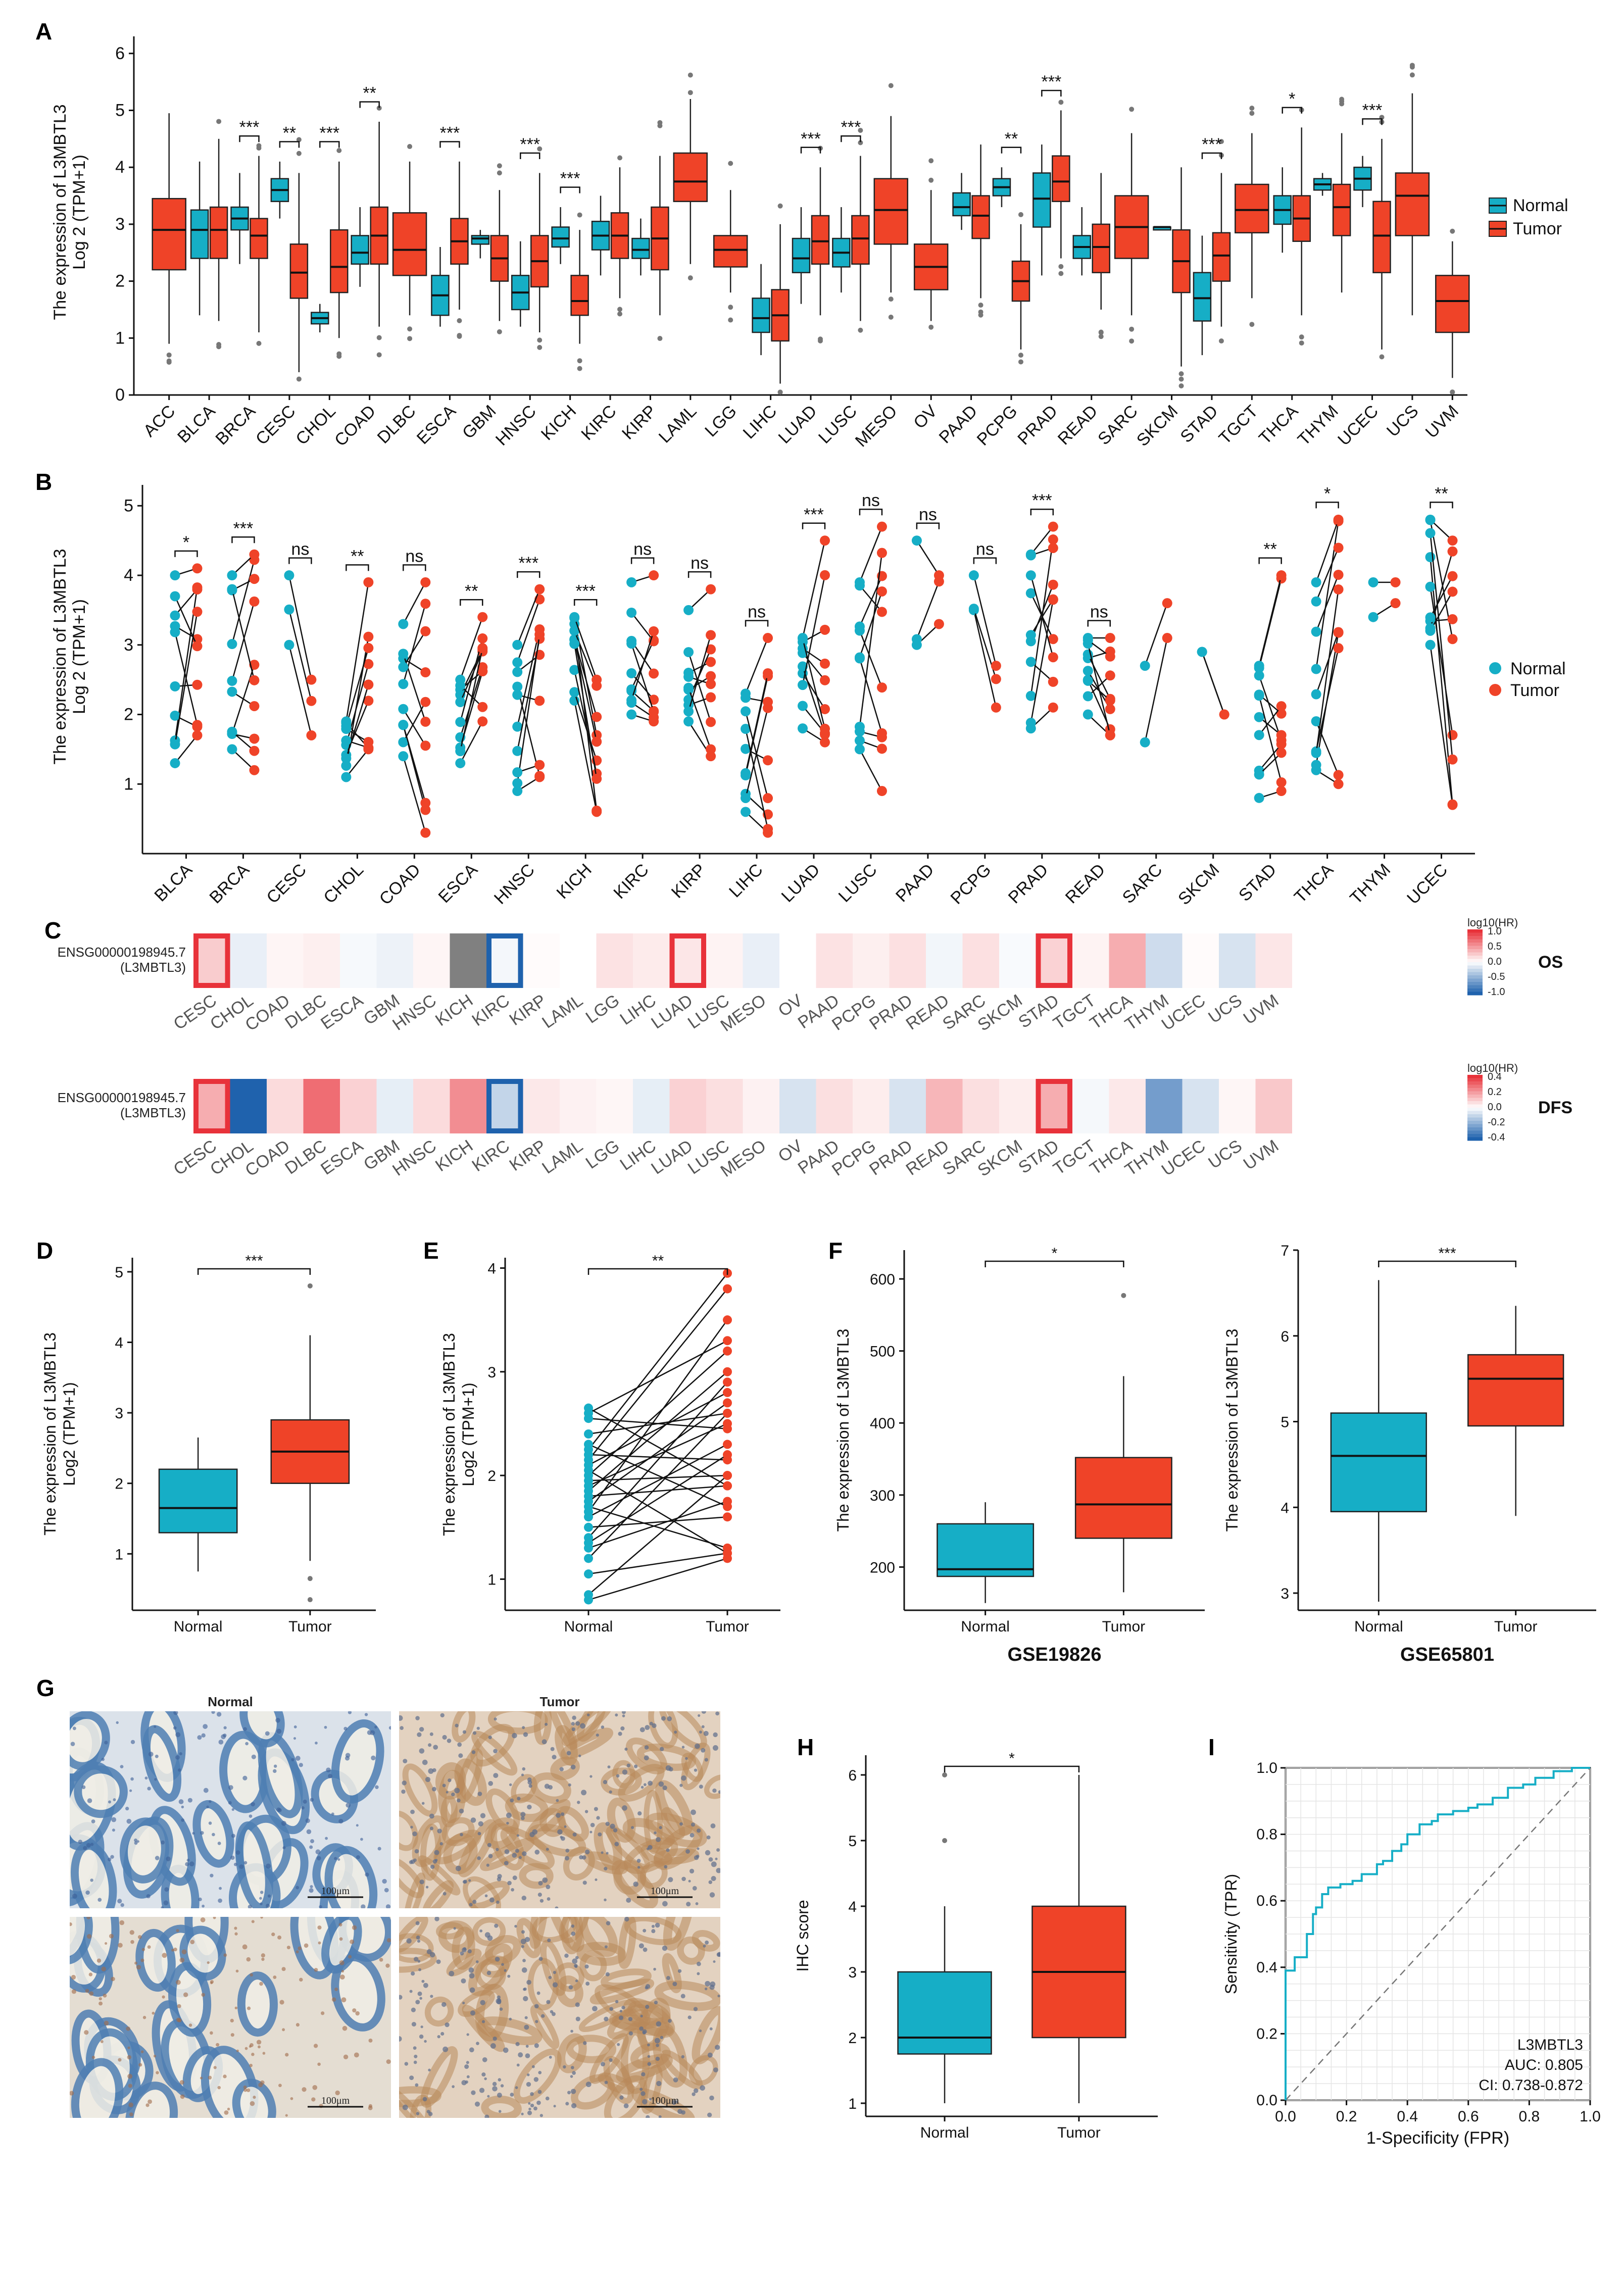 This screenshot has width=1624, height=2278. What do you see at coordinates (1212, 144) in the screenshot?
I see `a-sig-STAD-label: ***` at bounding box center [1212, 144].